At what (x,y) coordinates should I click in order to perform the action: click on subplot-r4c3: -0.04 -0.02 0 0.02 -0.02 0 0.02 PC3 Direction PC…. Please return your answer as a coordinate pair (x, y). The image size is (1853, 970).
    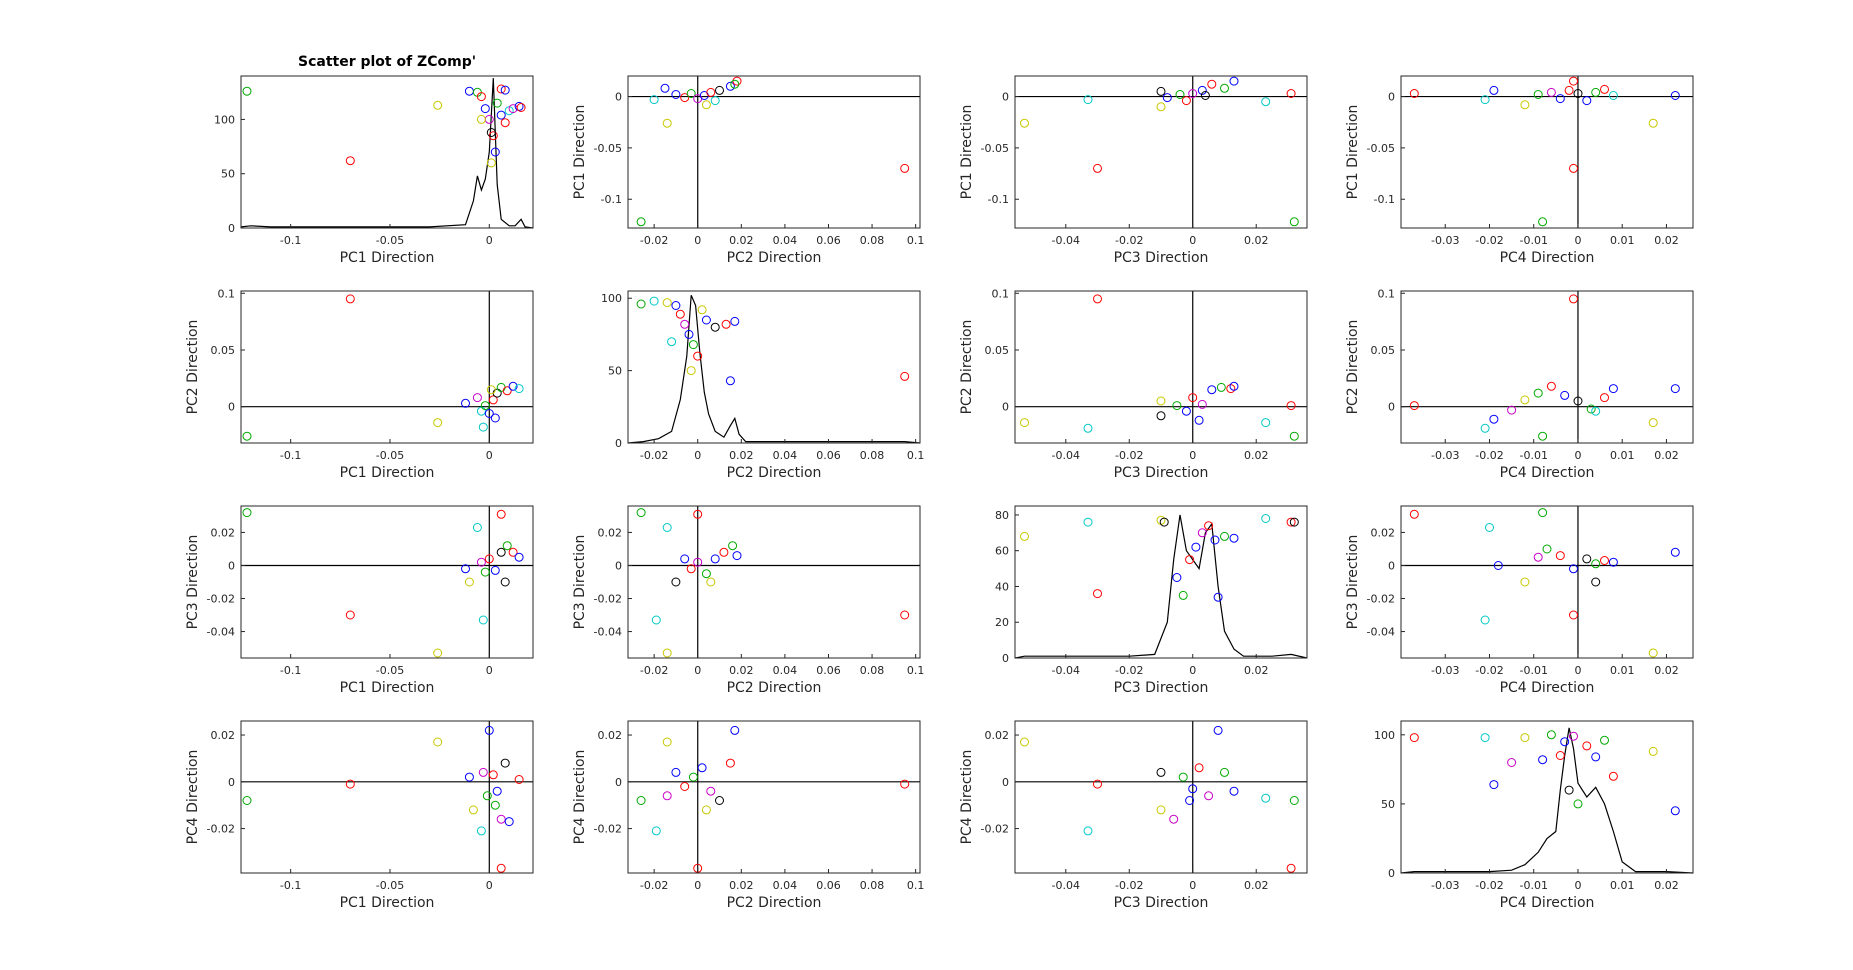
    Looking at the image, I should click on (1133, 815).